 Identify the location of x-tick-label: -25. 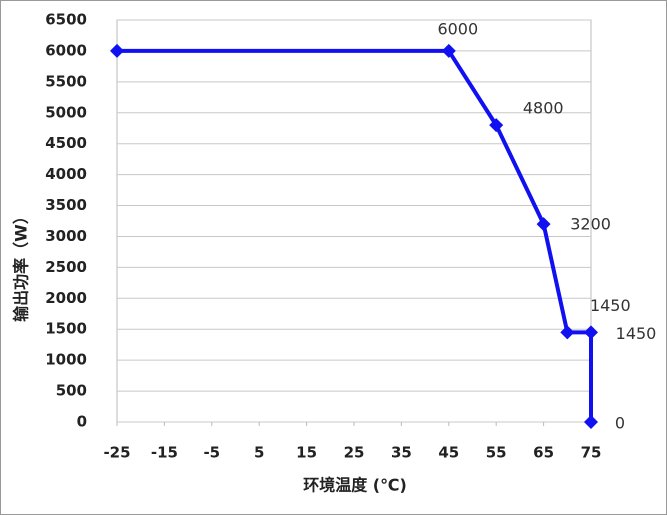
(116, 453).